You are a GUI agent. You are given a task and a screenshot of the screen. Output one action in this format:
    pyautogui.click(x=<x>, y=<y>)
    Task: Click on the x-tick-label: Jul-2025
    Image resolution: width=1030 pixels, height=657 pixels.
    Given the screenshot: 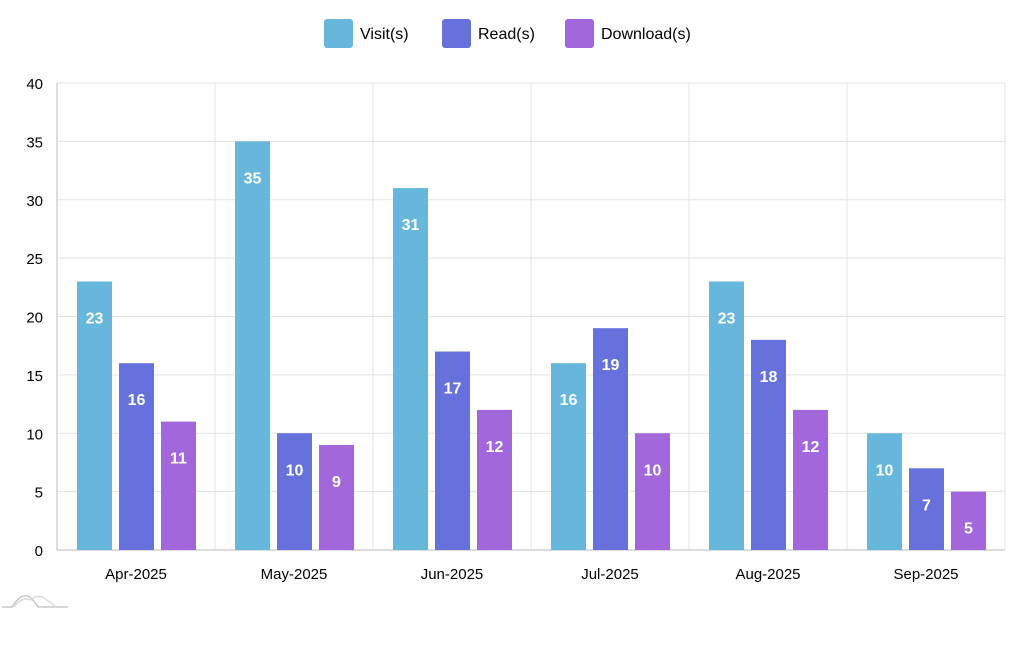 What is the action you would take?
    pyautogui.click(x=610, y=574)
    